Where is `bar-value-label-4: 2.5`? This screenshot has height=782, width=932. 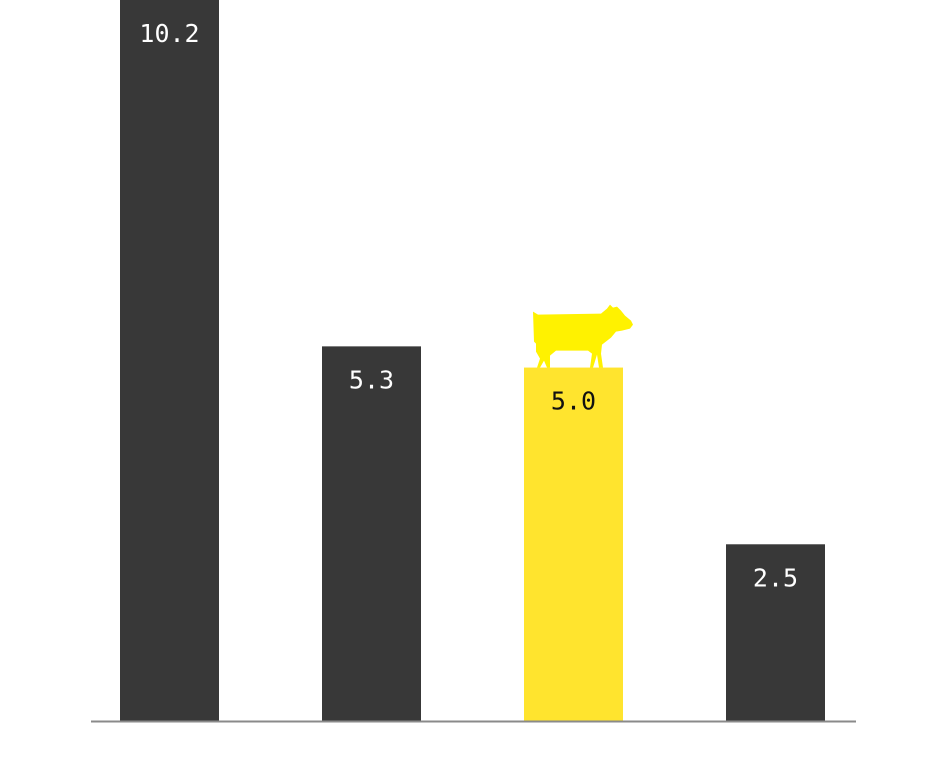 bar-value-label-4: 2.5 is located at coordinates (775, 577).